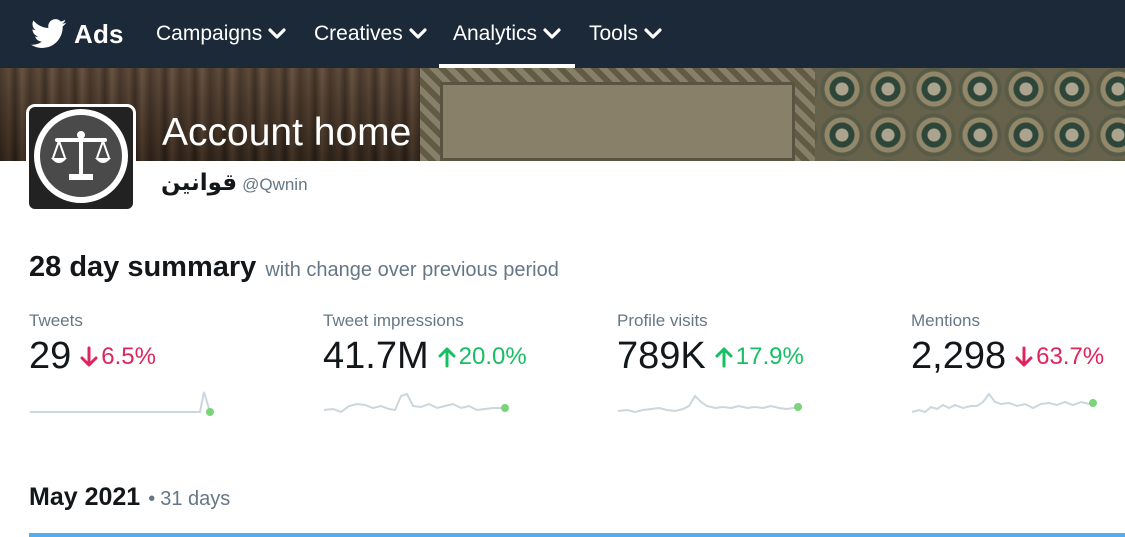  I want to click on metric-tweet-impressions: Tweet impressions 41.7M 20.0%, so click(443, 365).